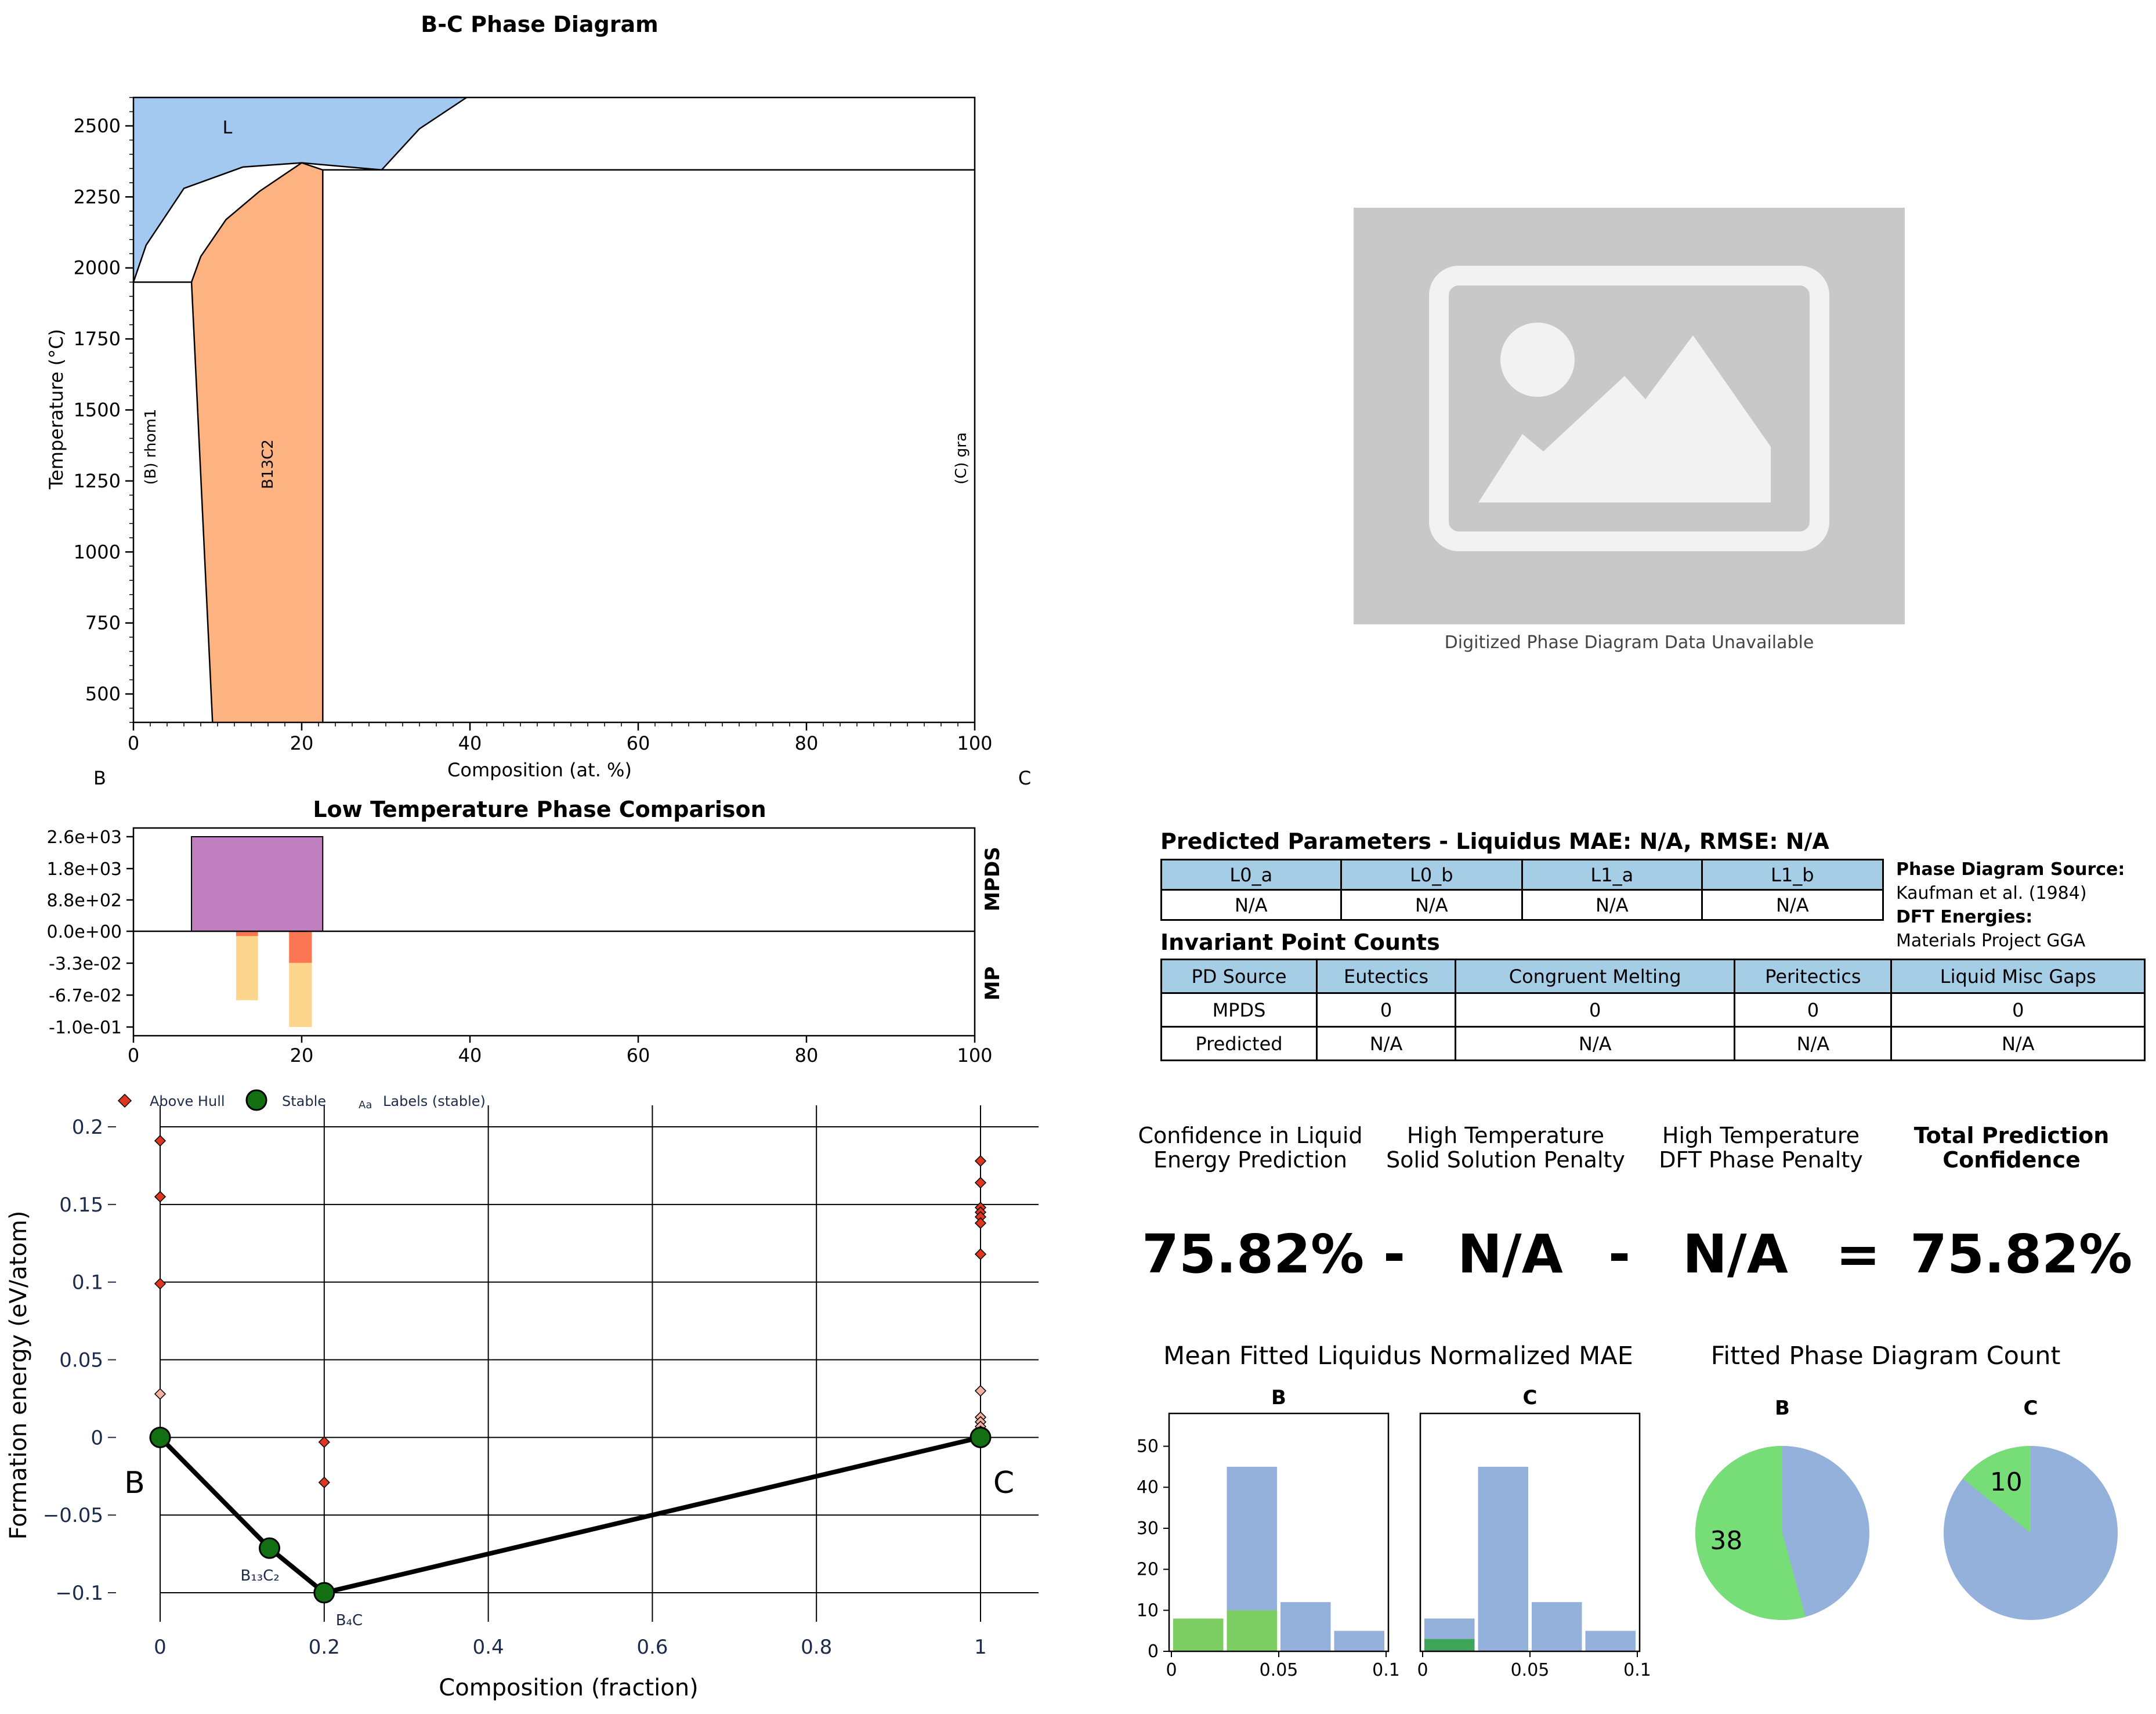 The height and width of the screenshot is (1714, 2156). I want to click on y-tick-label: 2000, so click(97, 268).